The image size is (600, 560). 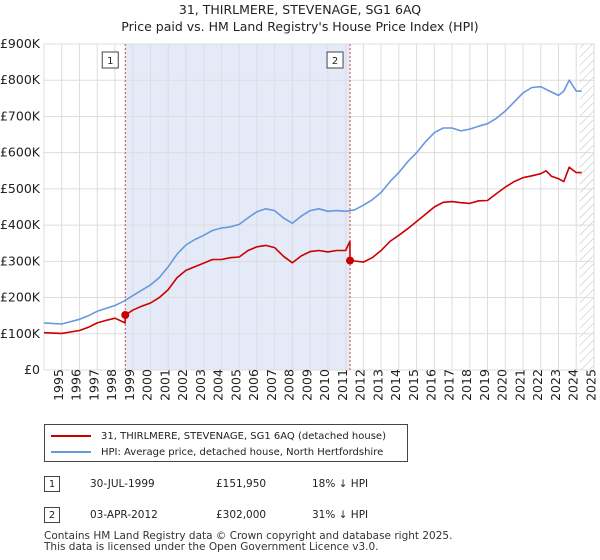 What do you see at coordinates (289, 385) in the screenshot?
I see `x-tick-label: 2008` at bounding box center [289, 385].